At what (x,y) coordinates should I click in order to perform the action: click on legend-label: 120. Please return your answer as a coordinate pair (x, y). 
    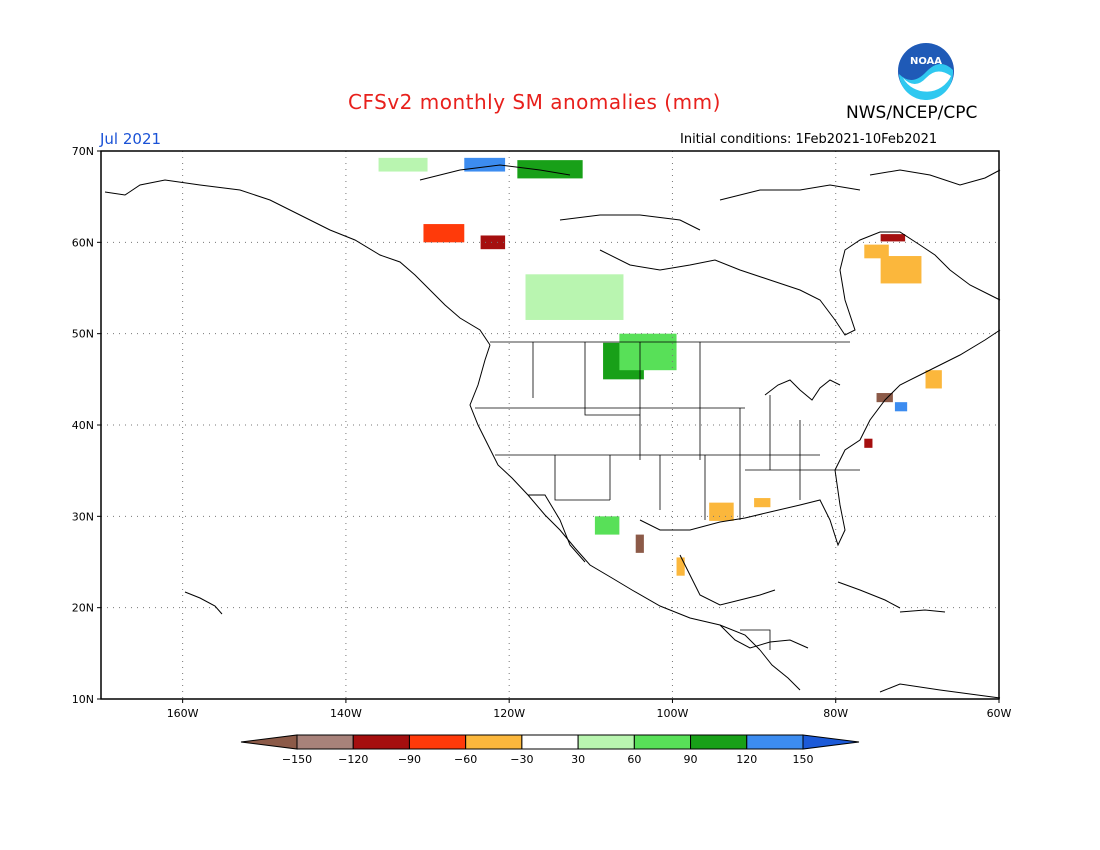
    Looking at the image, I should click on (746, 759).